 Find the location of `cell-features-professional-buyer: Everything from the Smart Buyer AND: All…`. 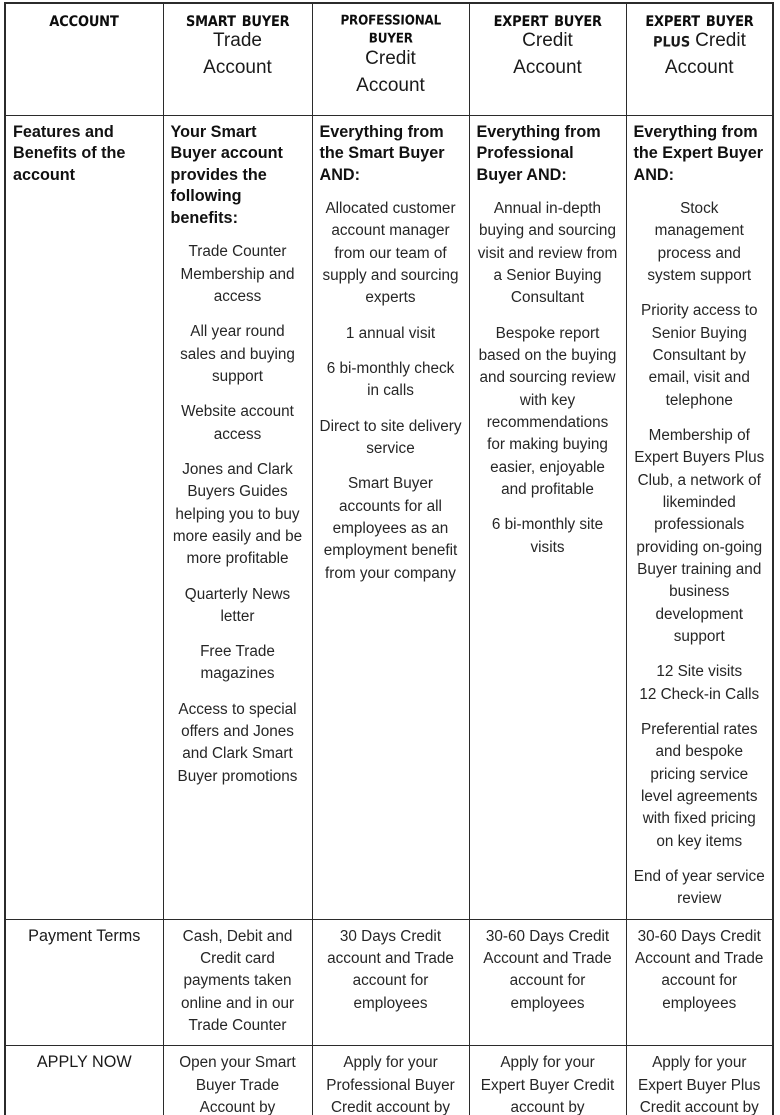

cell-features-professional-buyer: Everything from the Smart Buyer AND: All… is located at coordinates (390, 517).